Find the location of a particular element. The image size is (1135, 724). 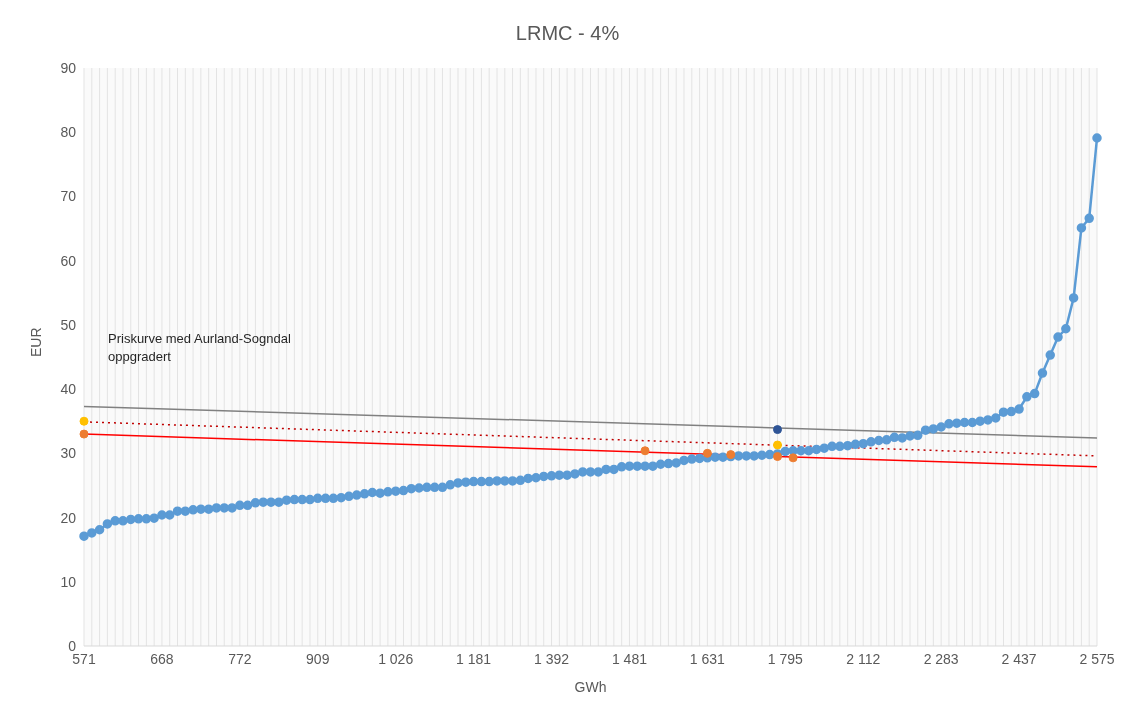

x-tick-label: 668 is located at coordinates (162, 658).